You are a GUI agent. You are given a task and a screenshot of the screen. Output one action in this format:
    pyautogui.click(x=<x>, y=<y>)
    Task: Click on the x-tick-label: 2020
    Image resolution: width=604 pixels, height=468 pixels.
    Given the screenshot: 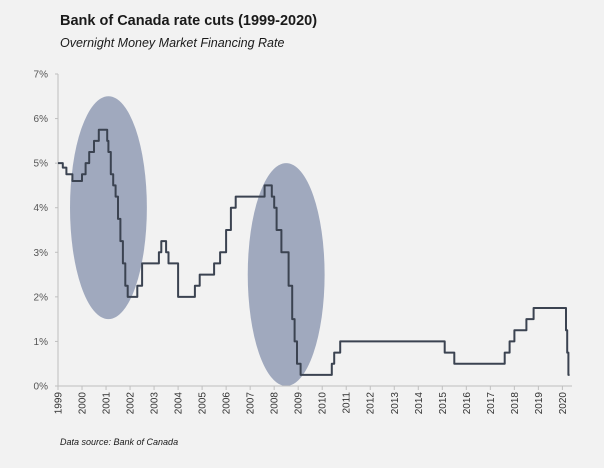 What is the action you would take?
    pyautogui.click(x=563, y=403)
    